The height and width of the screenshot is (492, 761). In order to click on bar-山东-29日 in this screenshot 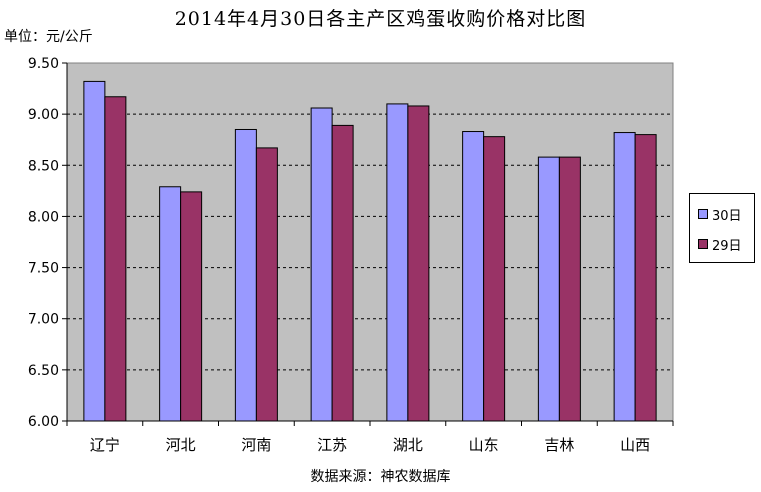, I will do `click(494, 279)`.